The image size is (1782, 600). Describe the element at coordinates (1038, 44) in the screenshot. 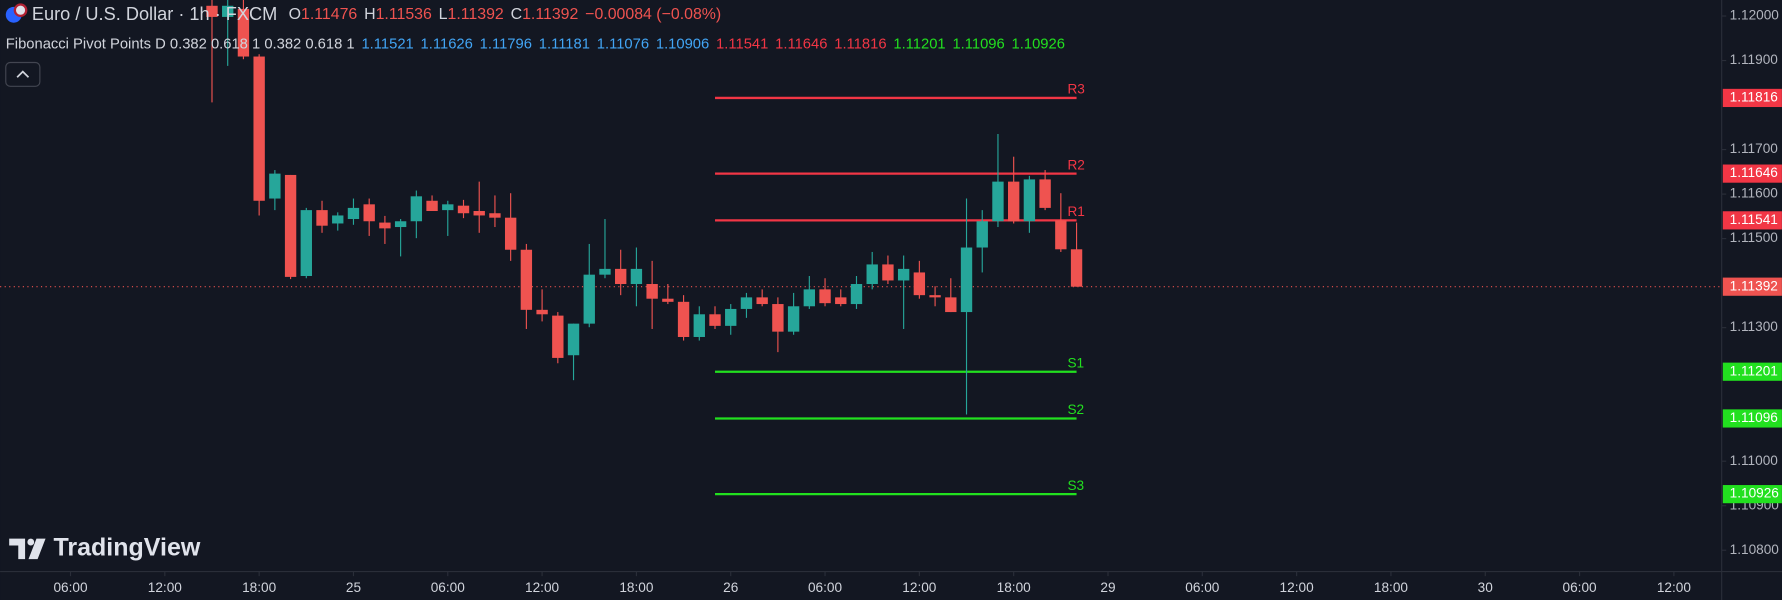

I see `indicator-value: 1.10926` at that location.